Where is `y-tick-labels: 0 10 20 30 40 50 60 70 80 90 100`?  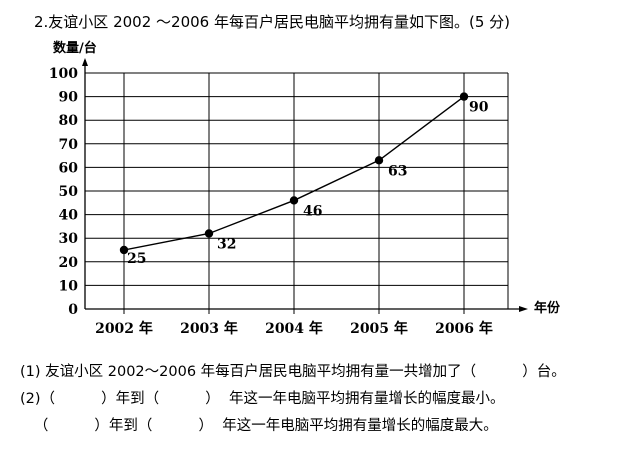
y-tick-labels: 0 10 20 30 40 50 60 70 80 90 100 is located at coordinates (63, 192).